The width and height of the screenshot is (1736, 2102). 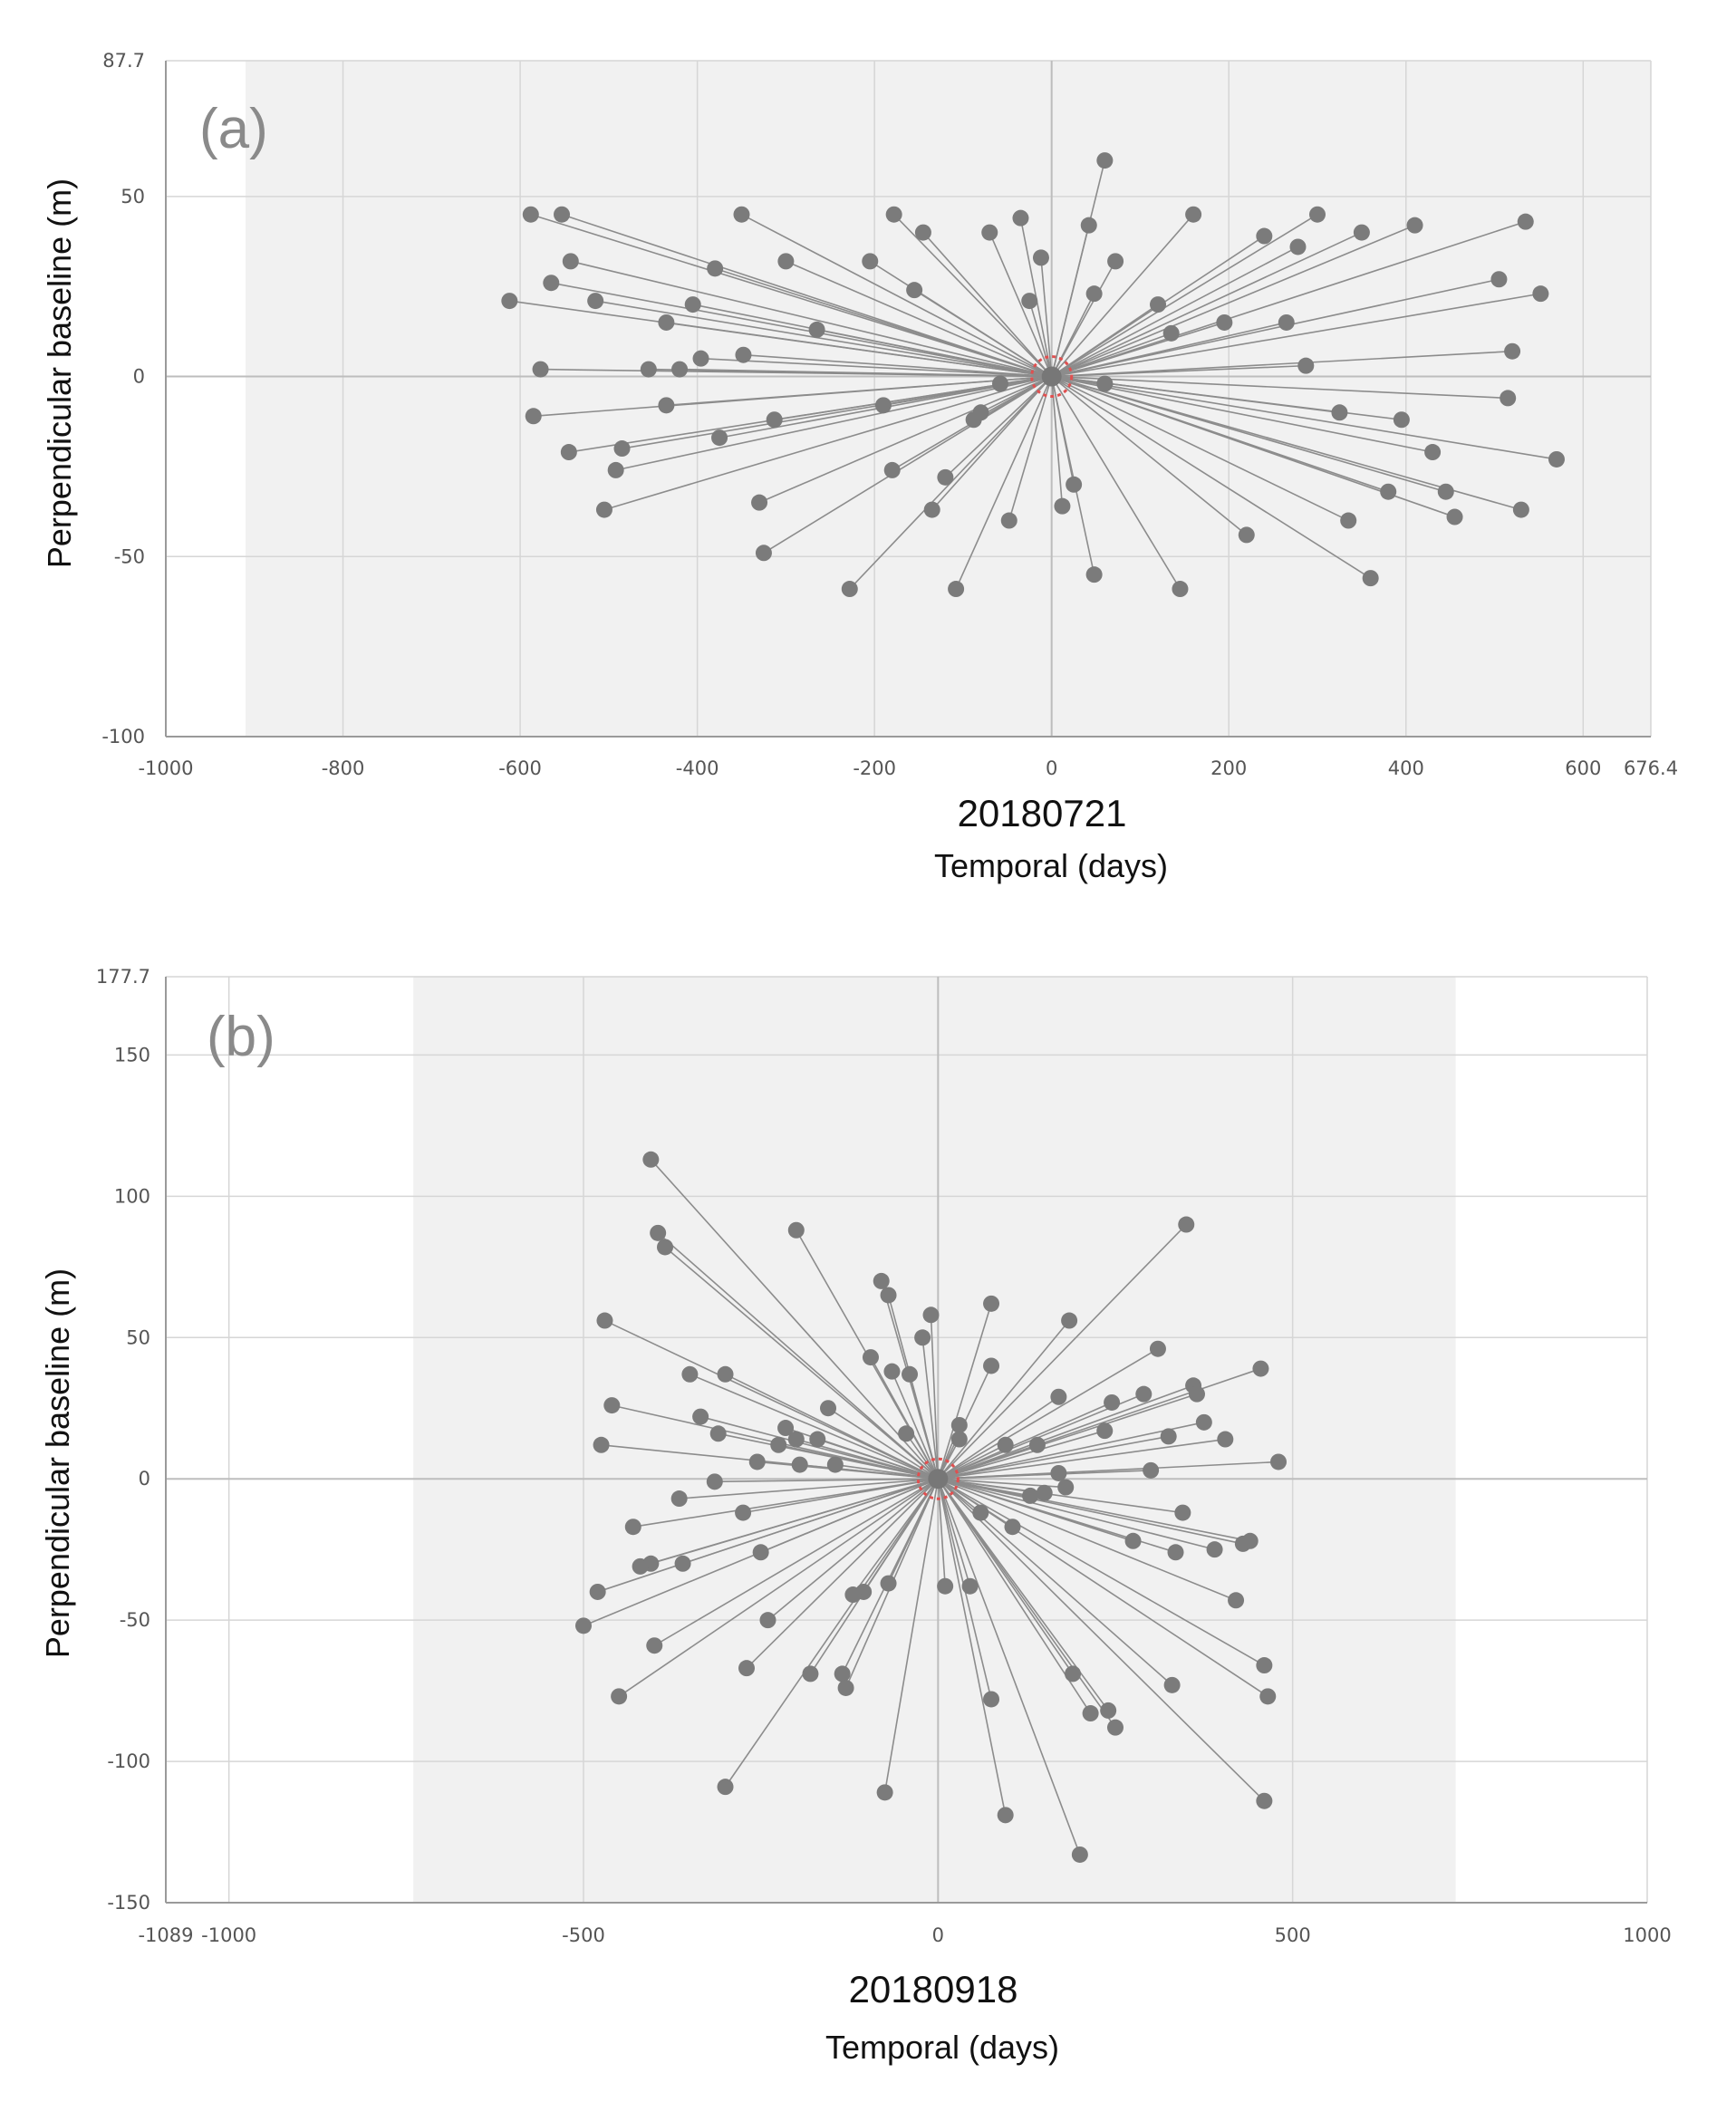 I want to click on panel-b-date-label: 20180918, so click(x=933, y=1989).